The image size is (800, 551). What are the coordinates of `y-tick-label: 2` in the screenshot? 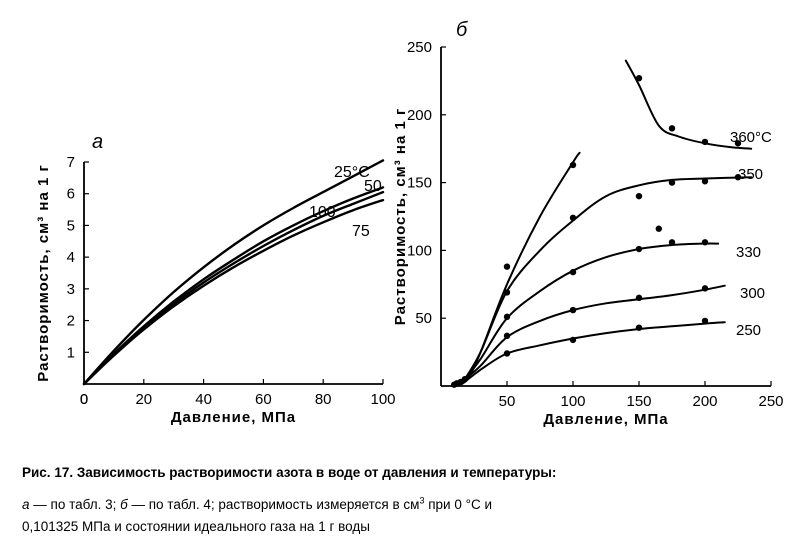 It's located at (71, 321).